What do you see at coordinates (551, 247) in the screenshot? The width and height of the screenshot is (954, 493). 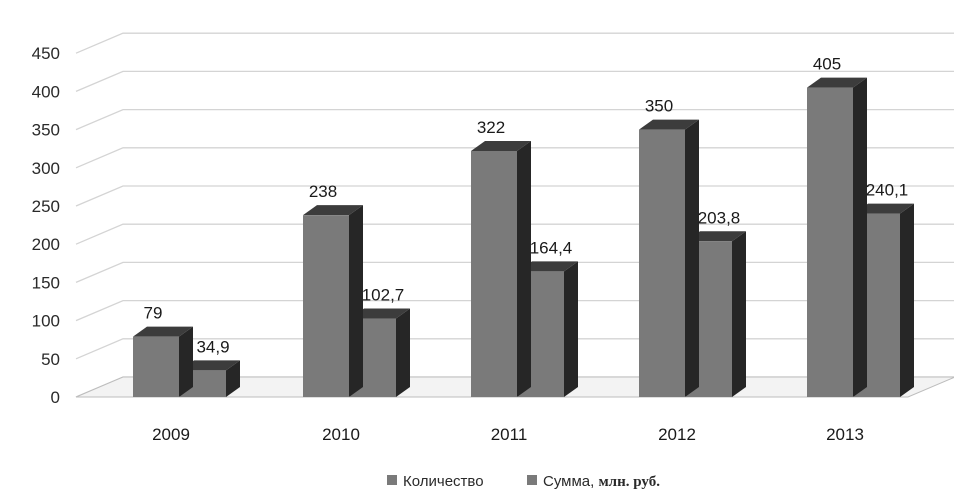 I see `data-label-summa: 164,4` at bounding box center [551, 247].